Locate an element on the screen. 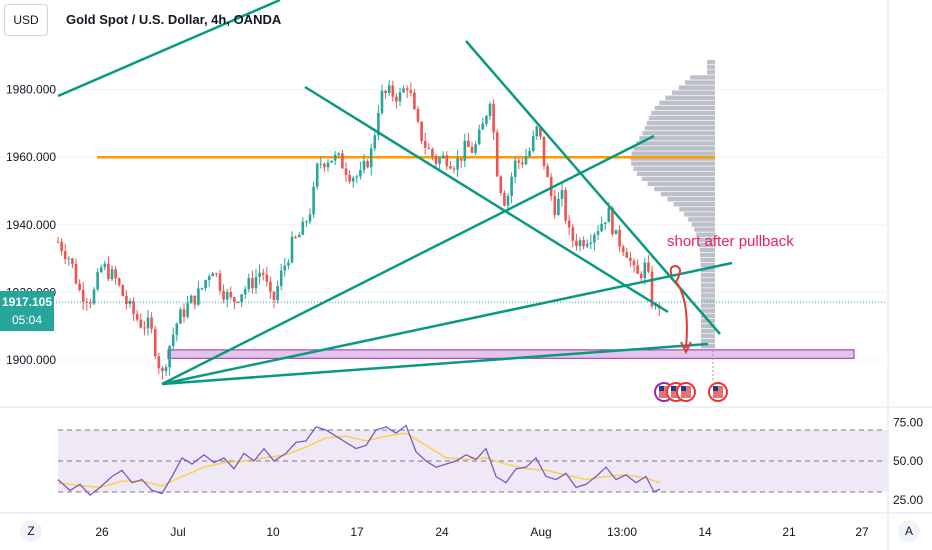 Image resolution: width=932 pixels, height=550 pixels. auto-scale-button: A is located at coordinates (909, 531).